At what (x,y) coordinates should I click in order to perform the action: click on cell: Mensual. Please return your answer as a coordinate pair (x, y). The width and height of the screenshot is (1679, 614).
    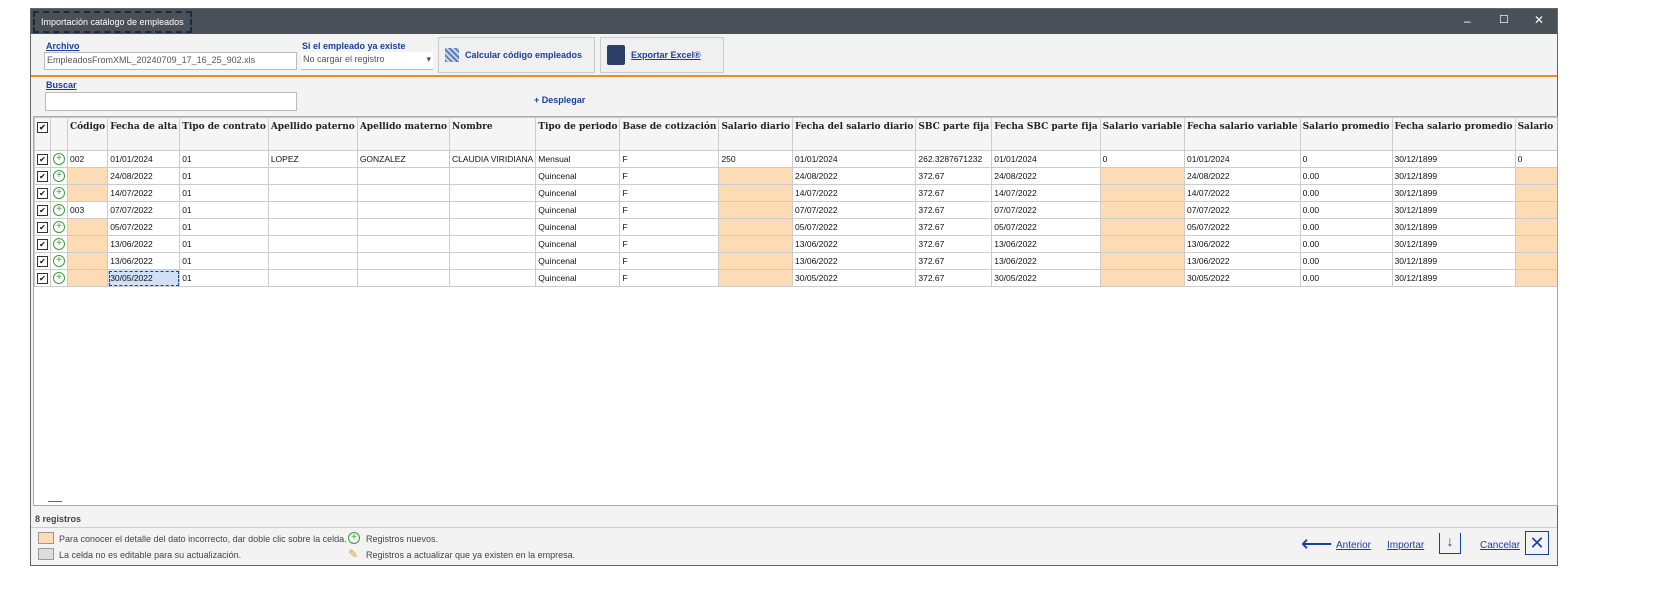
    Looking at the image, I should click on (578, 159).